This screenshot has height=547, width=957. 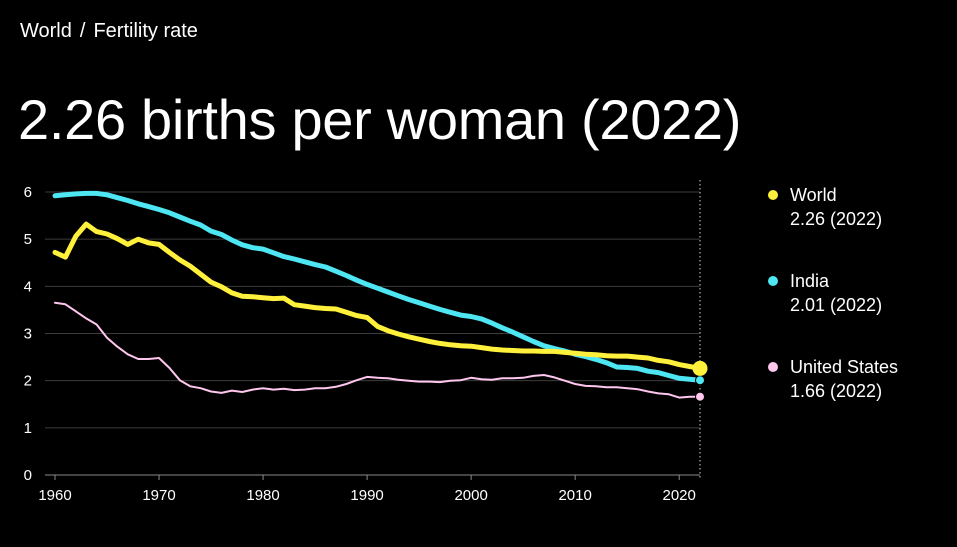 What do you see at coordinates (860, 379) in the screenshot?
I see `legend-item-united-states: United States 1.66 (2022)` at bounding box center [860, 379].